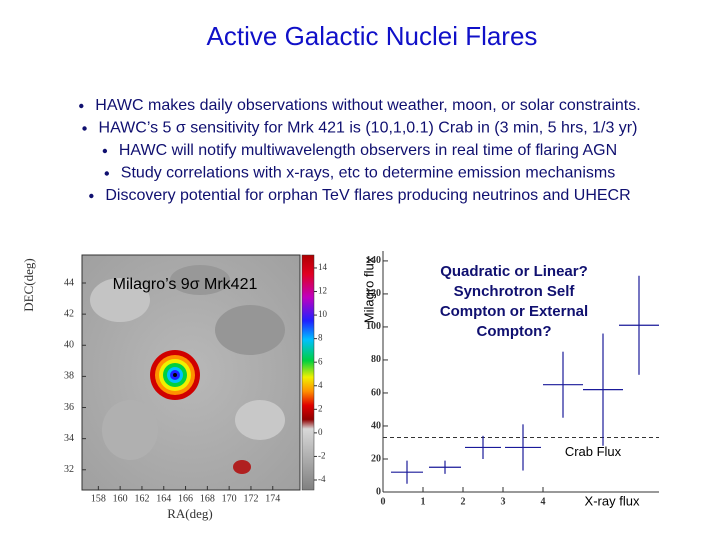  Describe the element at coordinates (383, 501) in the screenshot. I see `x-tick-label: 0` at that location.